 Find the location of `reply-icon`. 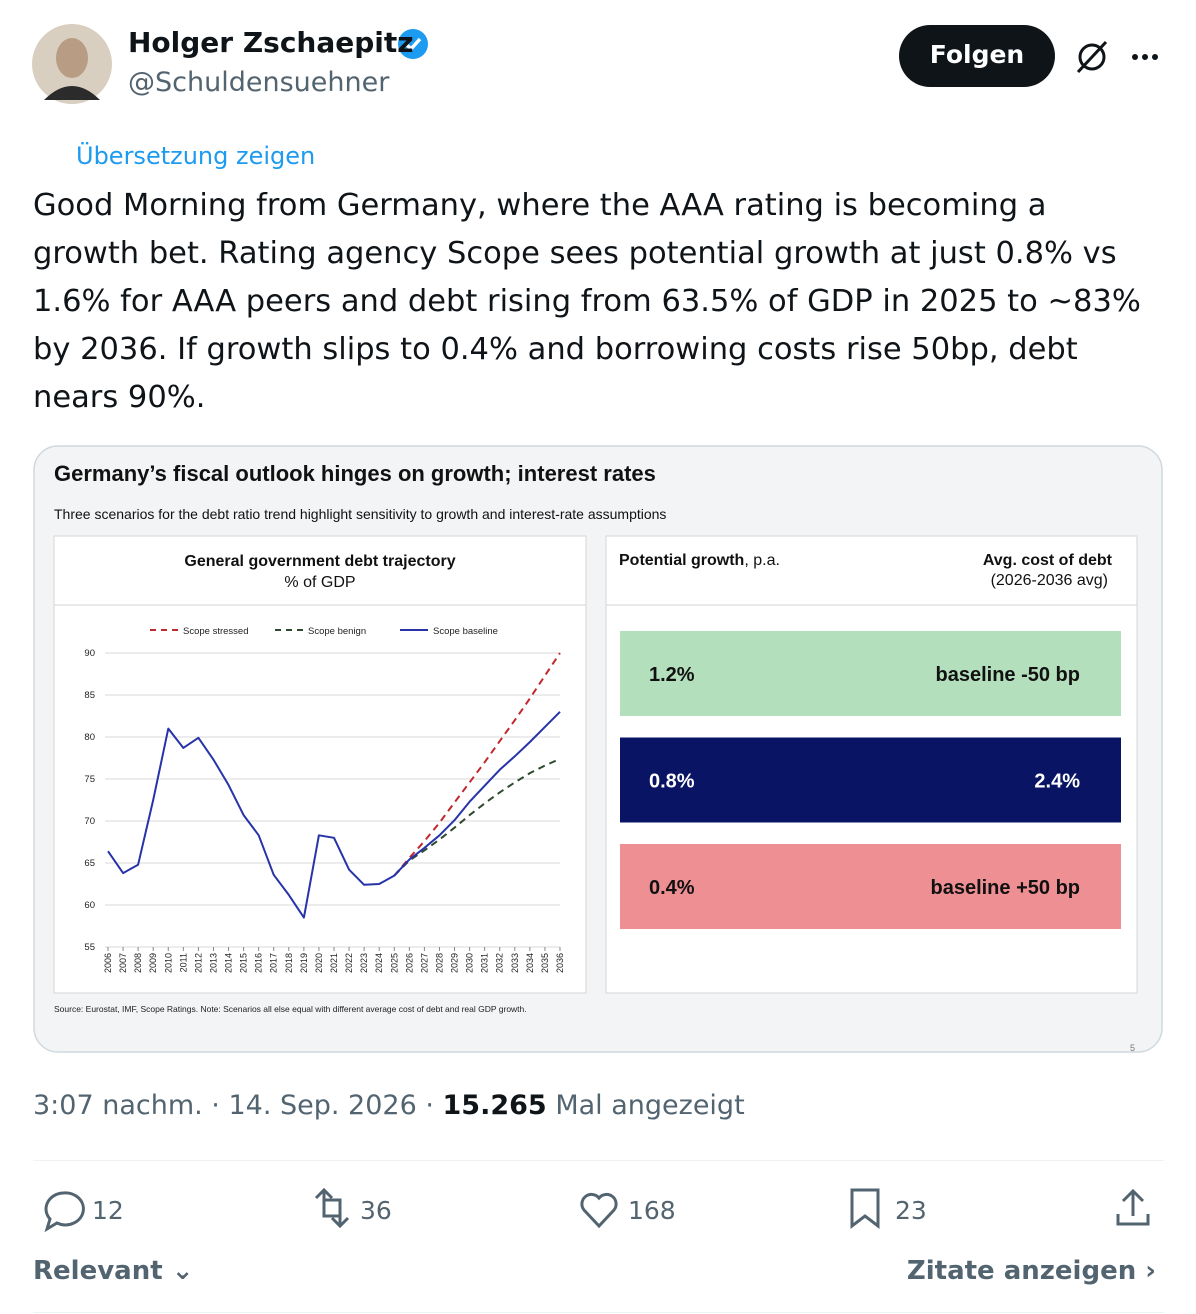

reply-icon is located at coordinates (64, 1212).